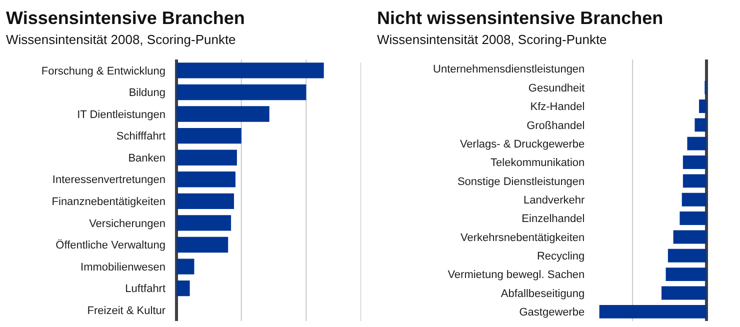  Describe the element at coordinates (127, 224) in the screenshot. I see `y-tick-label: Versicherungen` at that location.